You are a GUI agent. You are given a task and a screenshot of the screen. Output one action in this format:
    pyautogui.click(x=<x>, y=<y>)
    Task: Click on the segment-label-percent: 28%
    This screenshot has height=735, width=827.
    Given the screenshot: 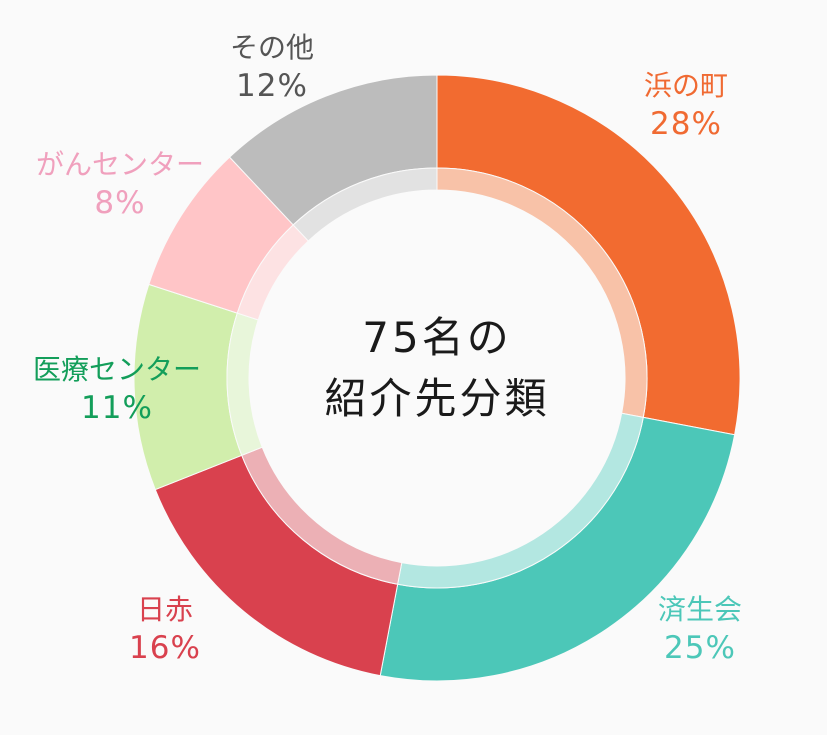 What is the action you would take?
    pyautogui.click(x=686, y=124)
    